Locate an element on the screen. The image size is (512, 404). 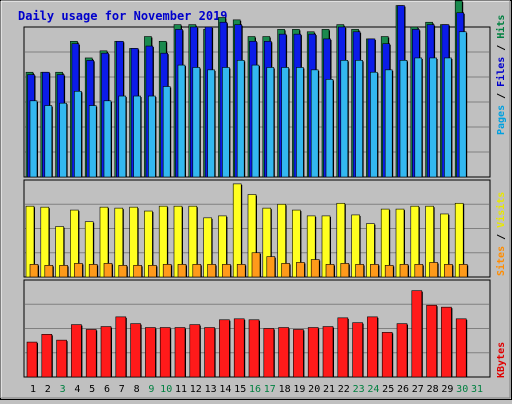
day-label-3: 3 is located at coordinates (63, 389).